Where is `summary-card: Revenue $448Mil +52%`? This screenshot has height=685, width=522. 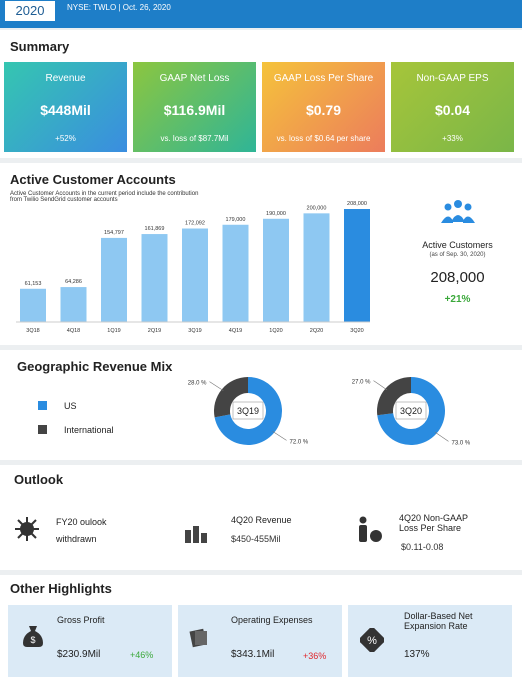 summary-card: Revenue $448Mil +52% is located at coordinates (65, 107).